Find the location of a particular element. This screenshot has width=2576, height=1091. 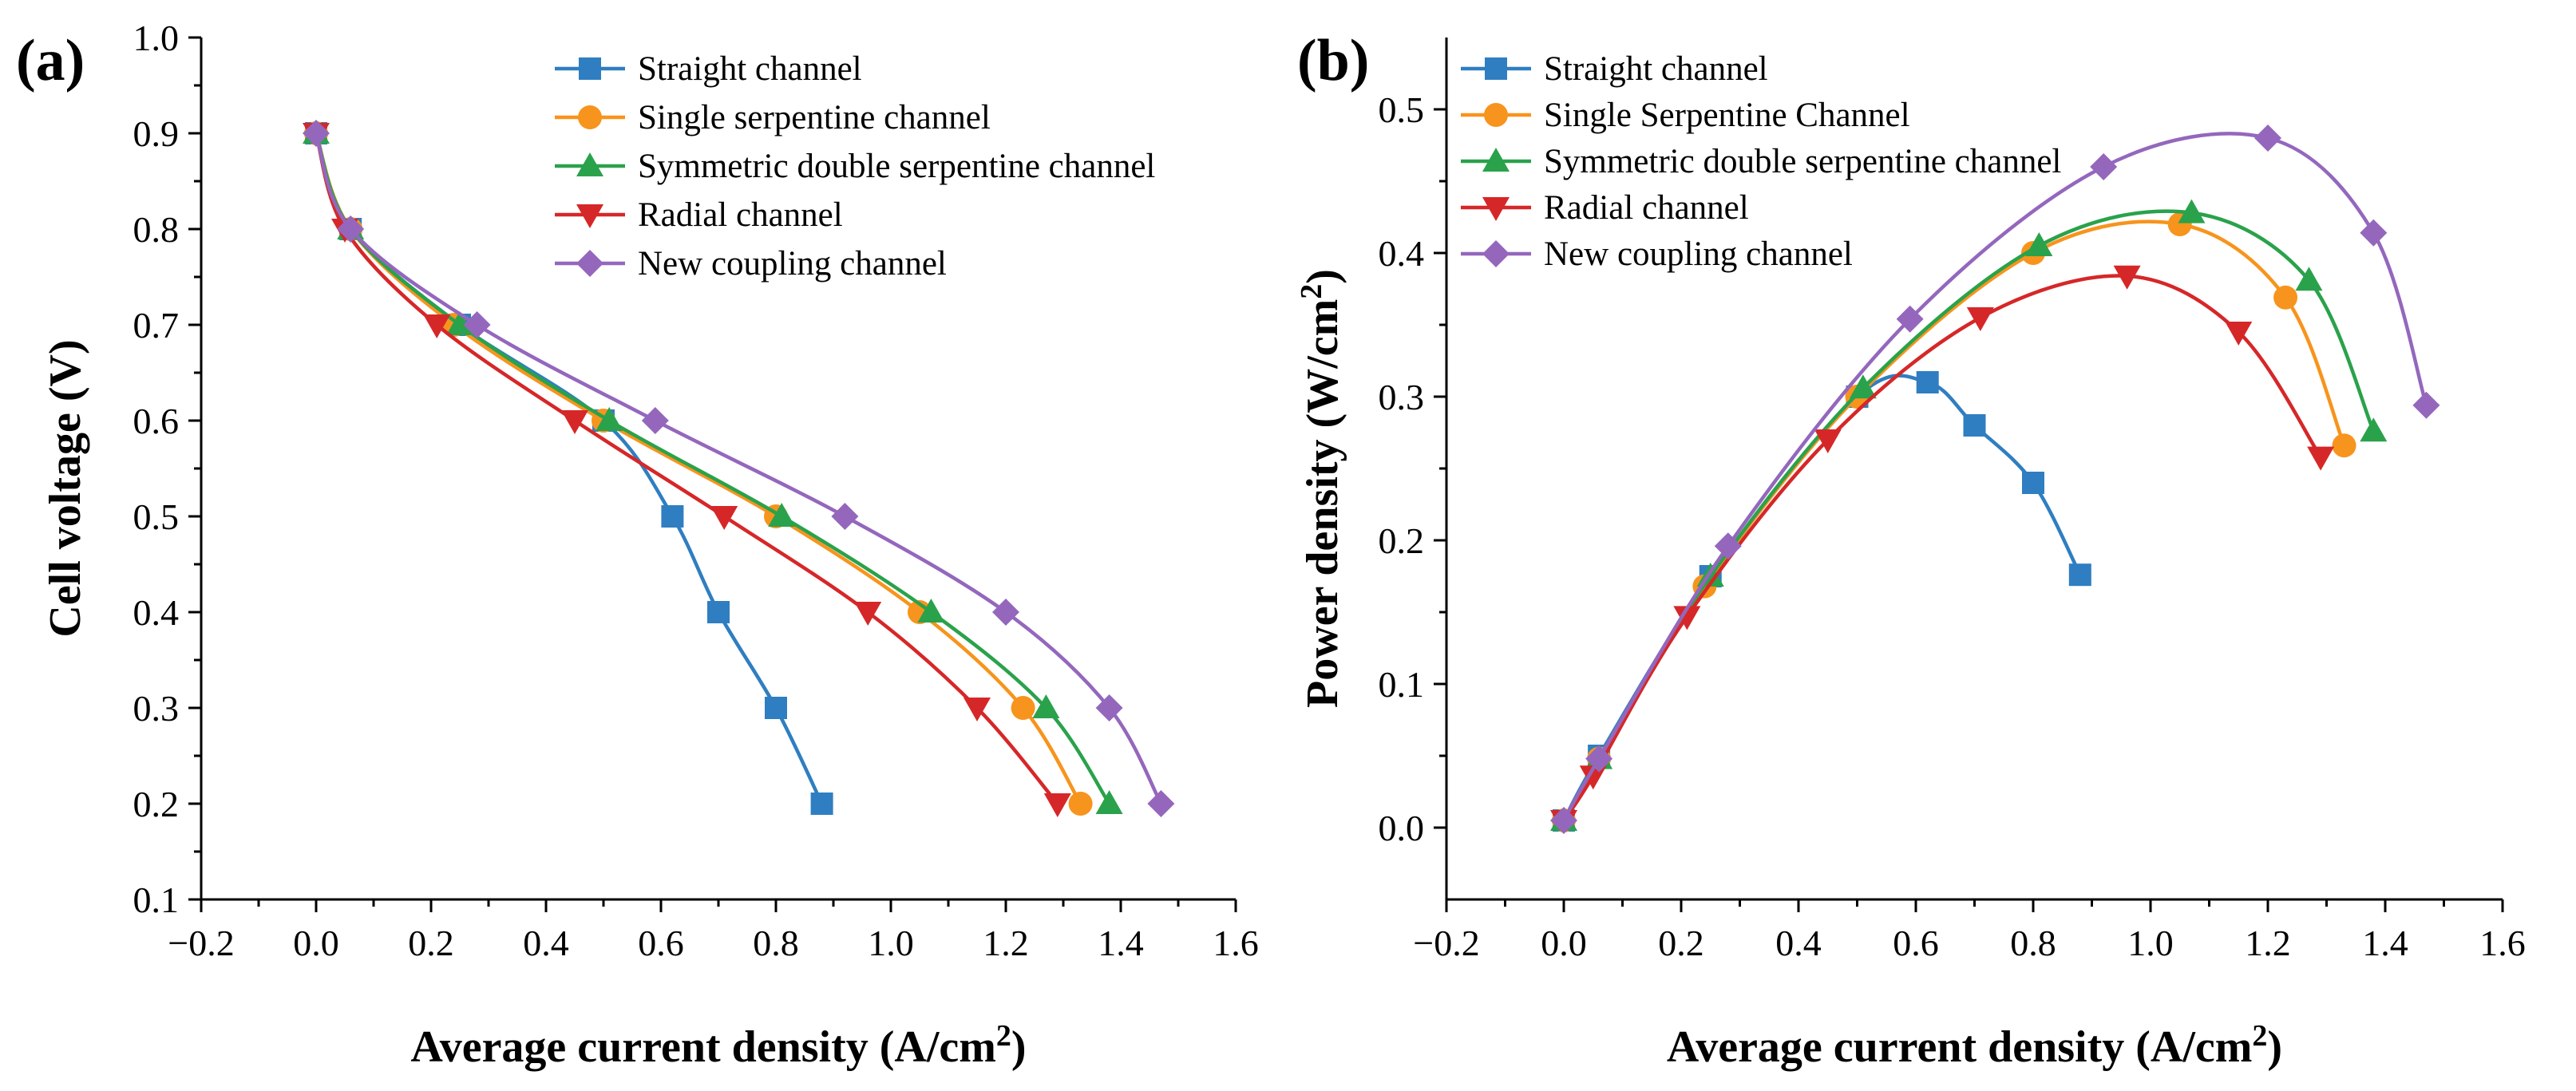

x-tick-label: 0.8 is located at coordinates (2033, 943).